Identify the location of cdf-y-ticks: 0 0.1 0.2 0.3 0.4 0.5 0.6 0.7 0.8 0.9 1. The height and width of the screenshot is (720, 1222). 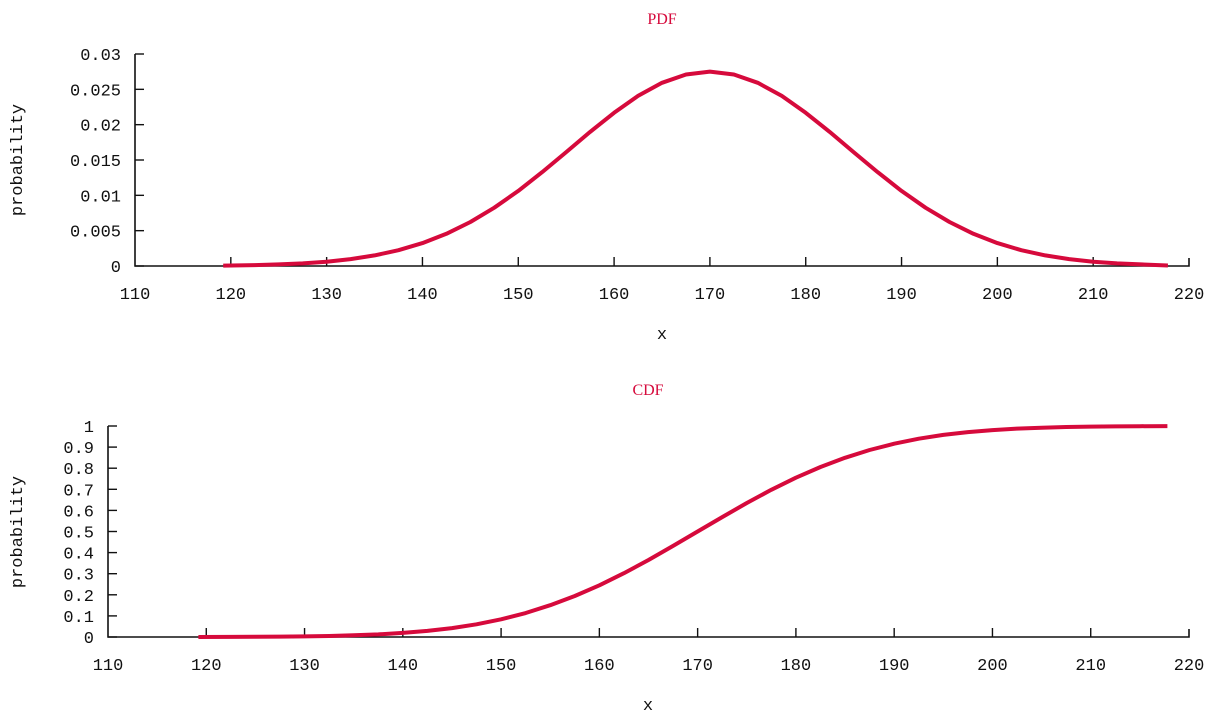
(90, 534).